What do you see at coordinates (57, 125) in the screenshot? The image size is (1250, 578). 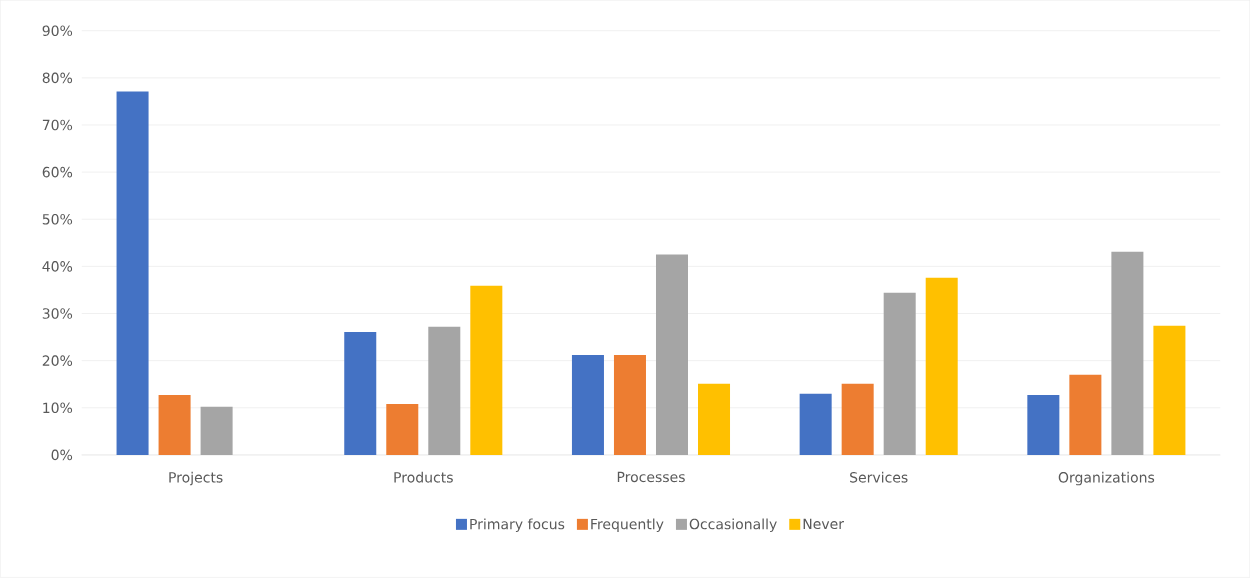 I see `y-tick-label: 70%` at bounding box center [57, 125].